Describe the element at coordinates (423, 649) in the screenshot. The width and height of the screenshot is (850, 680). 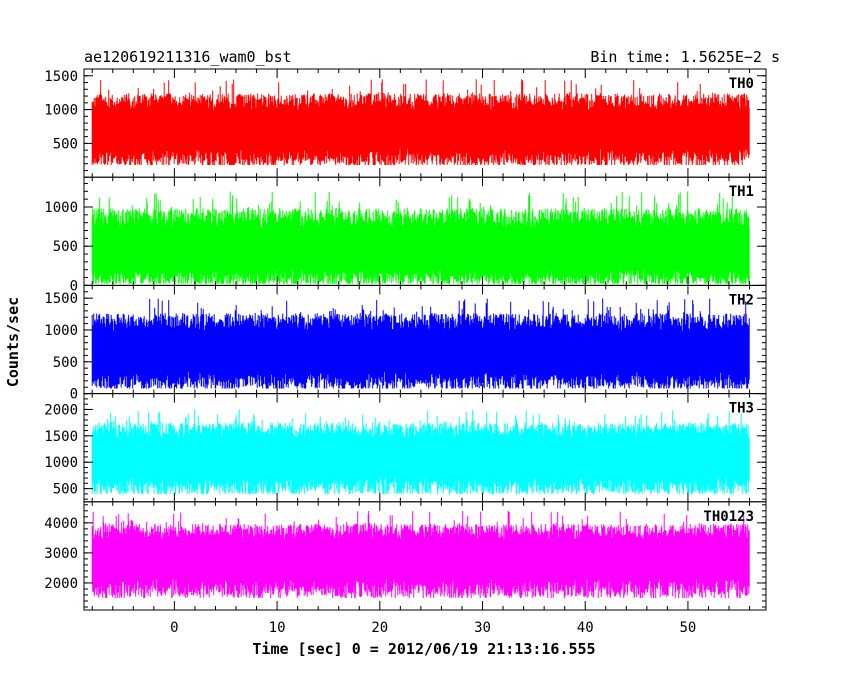
I see `x-axis-label: Time [sec] 0 = 2012/06/19 21:13:16.555` at that location.